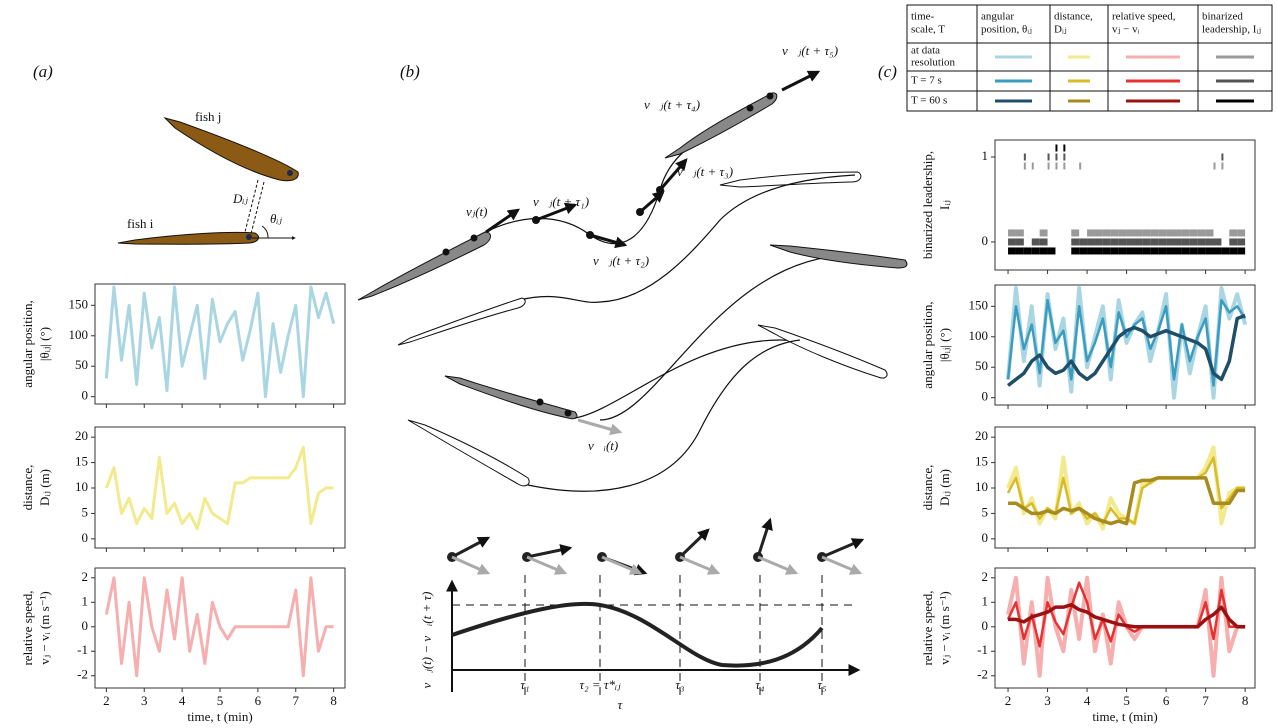 This screenshot has width=1277, height=728. What do you see at coordinates (982, 649) in the screenshot?
I see `y-tick-label: -1` at bounding box center [982, 649].